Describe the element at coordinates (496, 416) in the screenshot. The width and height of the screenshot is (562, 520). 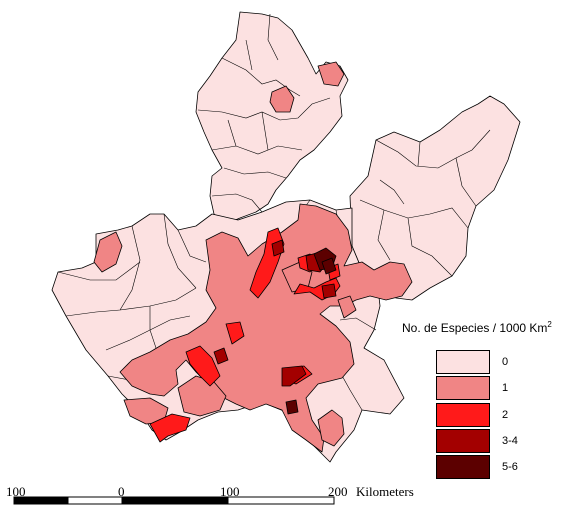
I see `legend-item-2: 2` at that location.